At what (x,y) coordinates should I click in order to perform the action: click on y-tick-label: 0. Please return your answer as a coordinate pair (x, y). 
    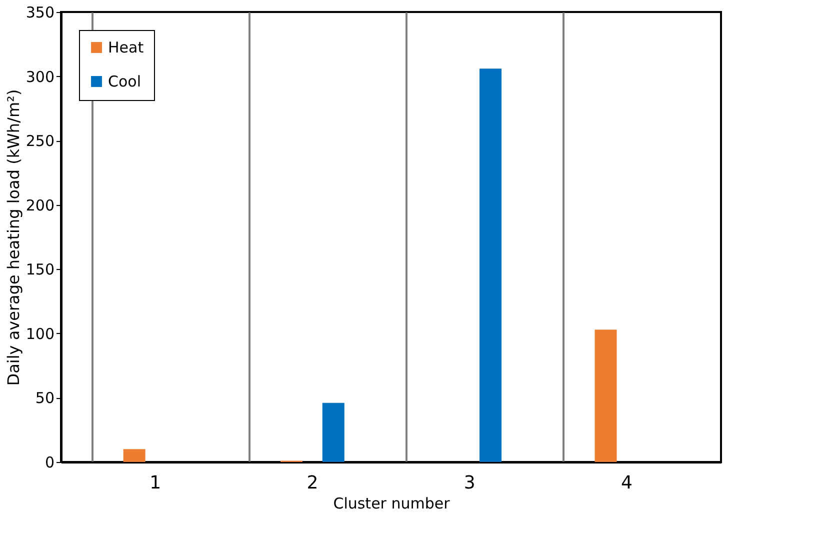
    Looking at the image, I should click on (49, 463).